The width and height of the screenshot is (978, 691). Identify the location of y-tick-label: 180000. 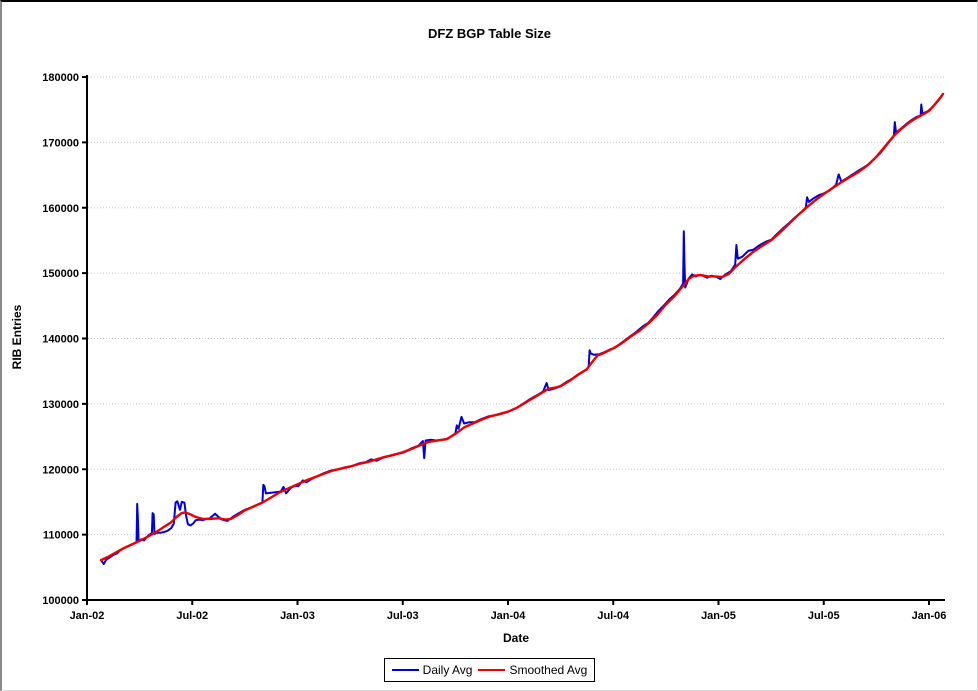
(60, 78).